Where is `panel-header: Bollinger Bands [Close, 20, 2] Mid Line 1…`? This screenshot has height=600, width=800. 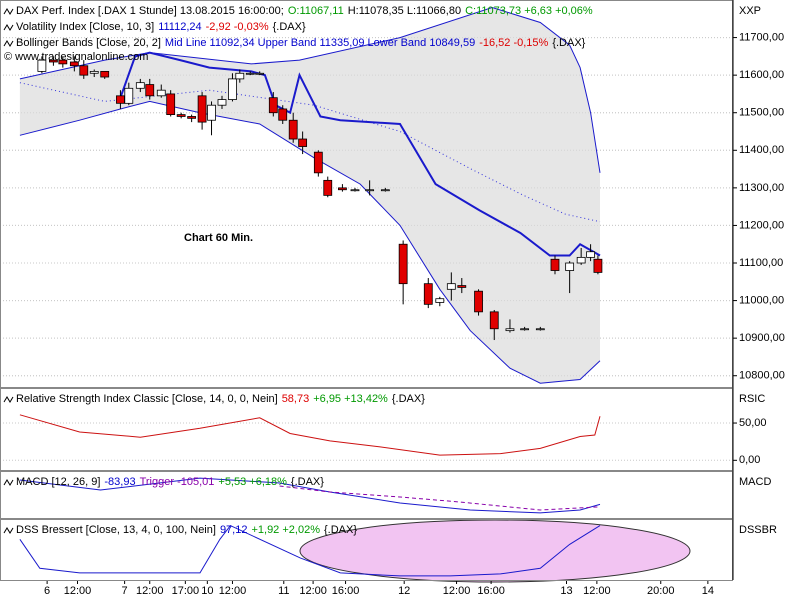
panel-header: Bollinger Bands [Close, 20, 2] Mid Line 1… is located at coordinates (301, 43).